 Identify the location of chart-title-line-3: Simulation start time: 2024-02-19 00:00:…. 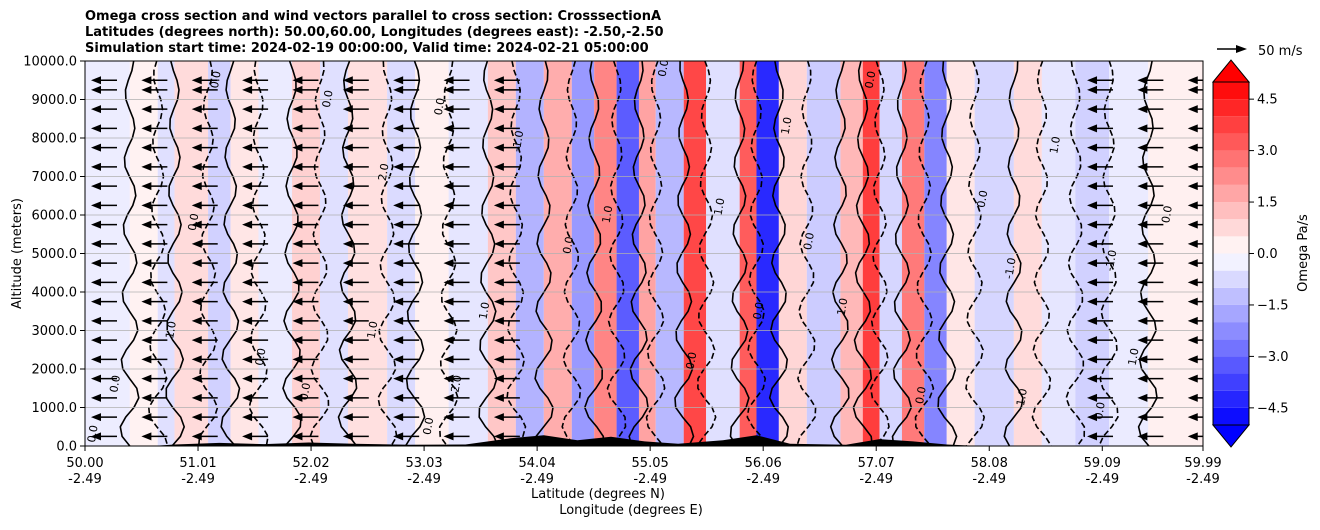
(367, 48).